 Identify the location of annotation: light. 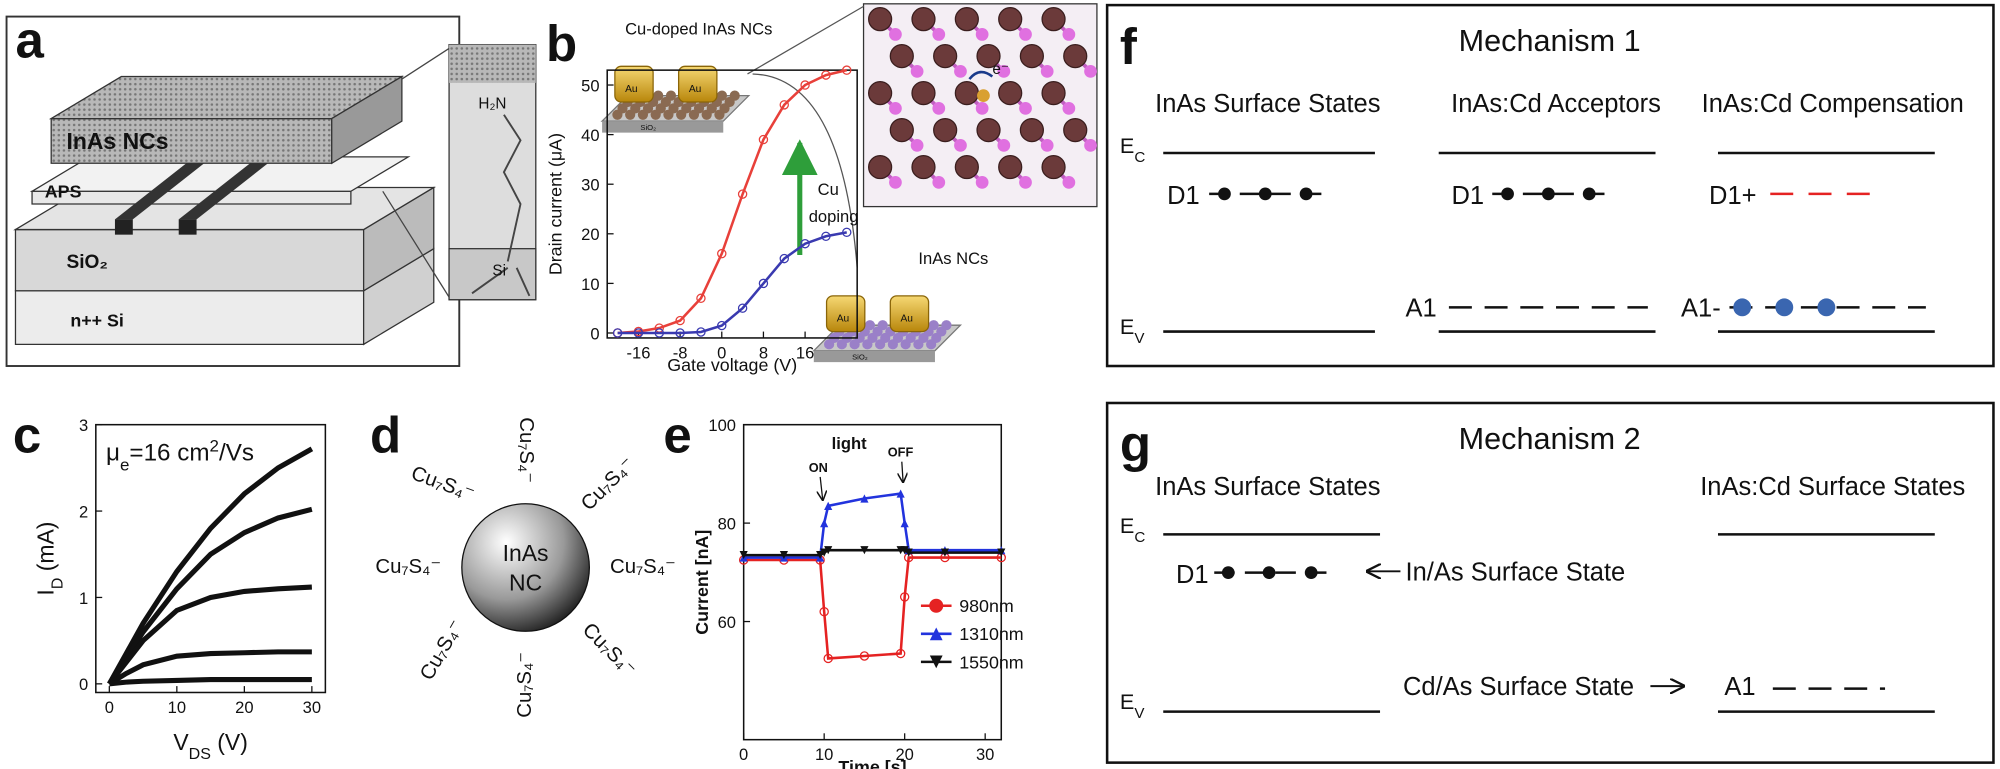
(849, 443).